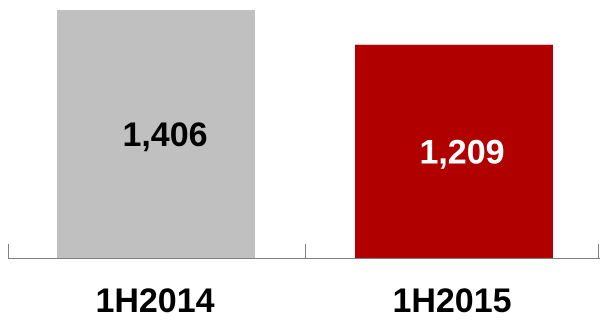  I want to click on x-tick-label-1h2015: 1H2015, so click(451, 301).